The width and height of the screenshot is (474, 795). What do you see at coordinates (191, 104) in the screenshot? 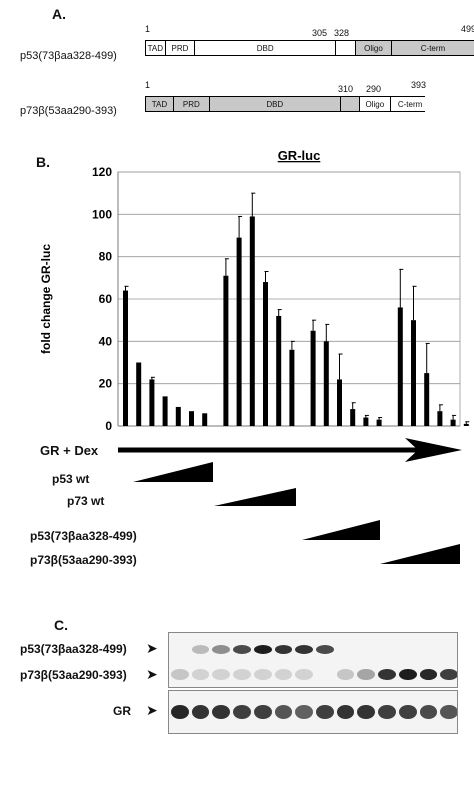
I see `domain-segment: PRD` at bounding box center [191, 104].